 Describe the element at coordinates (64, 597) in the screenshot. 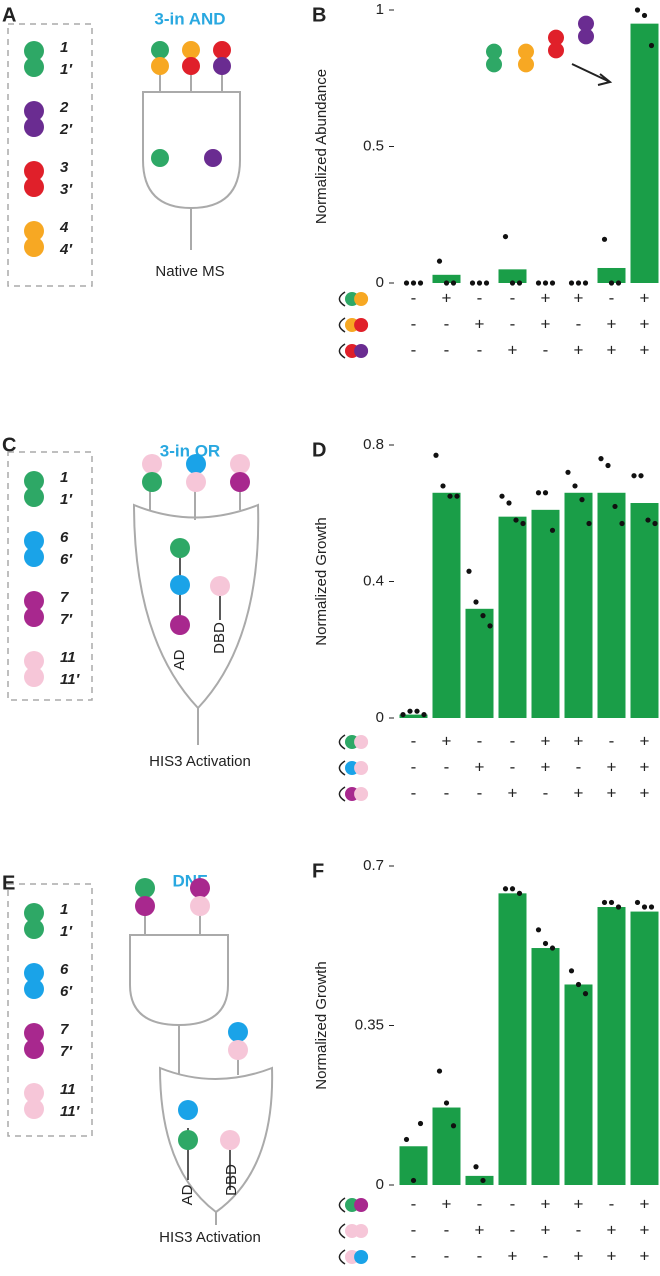

I see `legend-label: 7` at that location.